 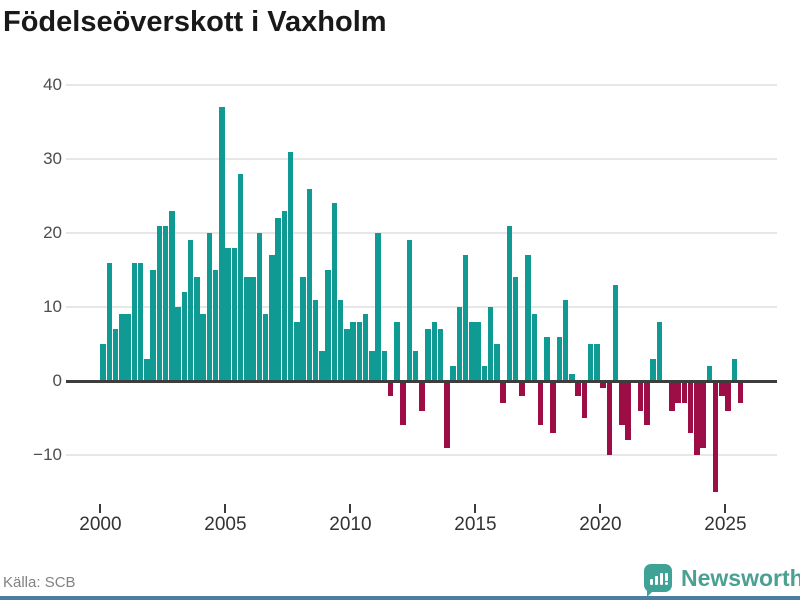 I want to click on x-axis-tick-label: 2020, so click(x=600, y=524).